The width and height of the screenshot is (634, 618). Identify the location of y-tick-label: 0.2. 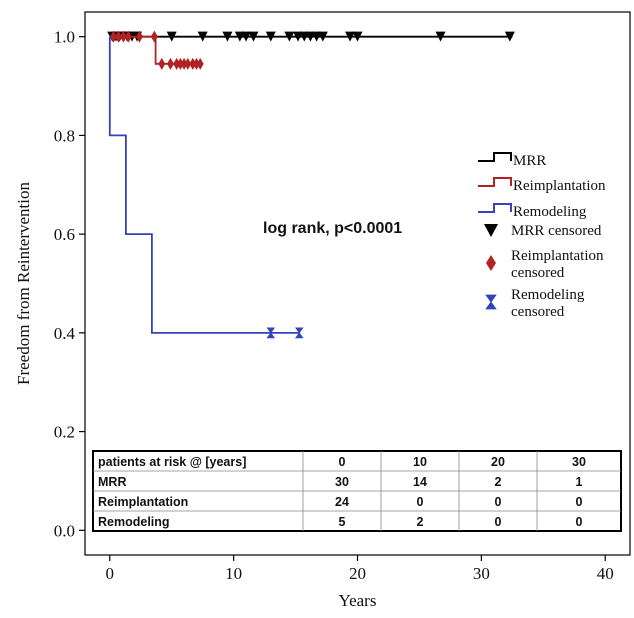
(64, 432).